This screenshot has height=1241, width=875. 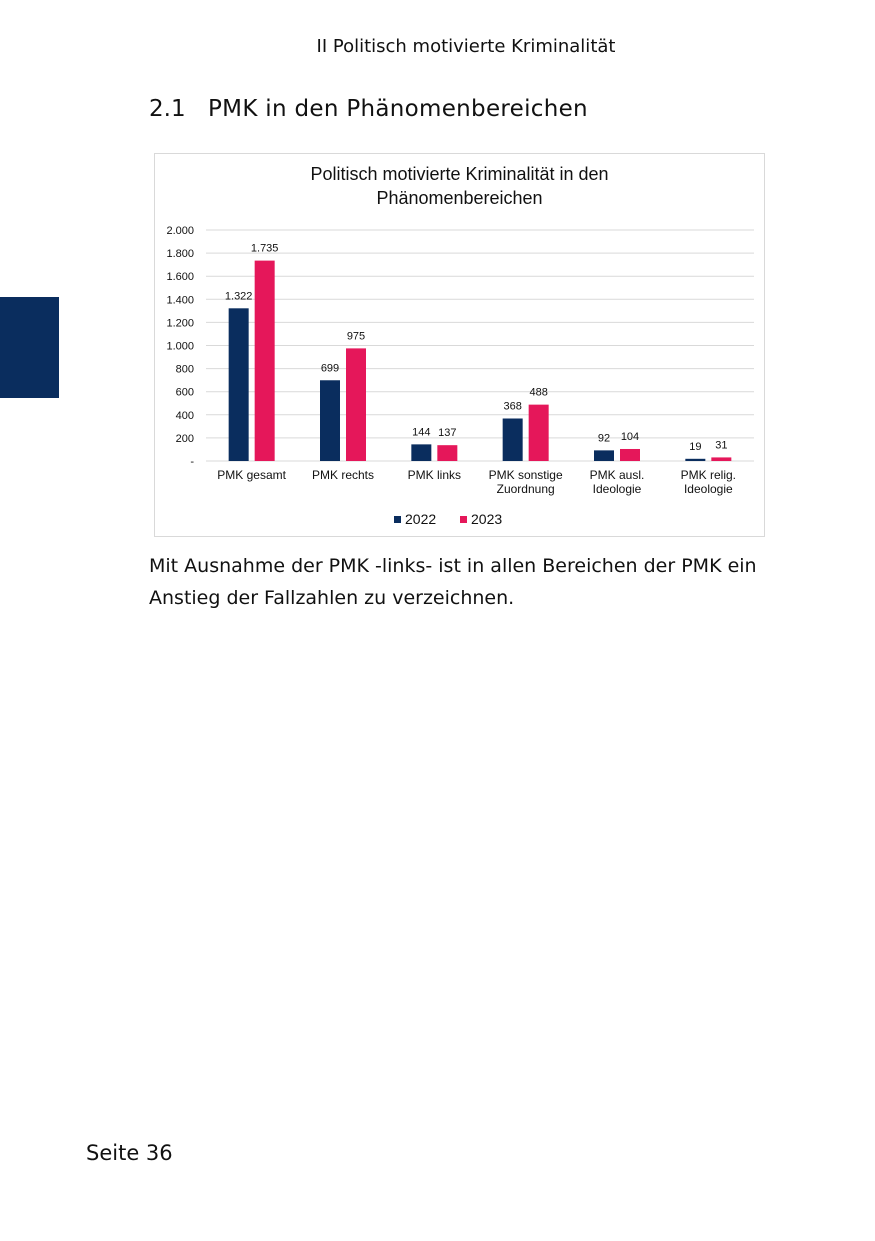 What do you see at coordinates (398, 109) in the screenshot?
I see `section-title: PMK in den Phänomenbereichen` at bounding box center [398, 109].